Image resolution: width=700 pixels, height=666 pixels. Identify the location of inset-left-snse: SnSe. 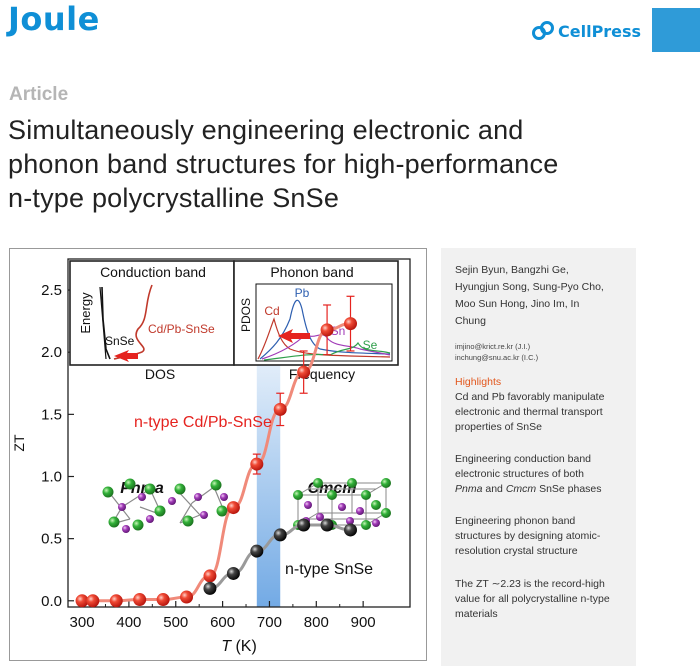
(120, 341).